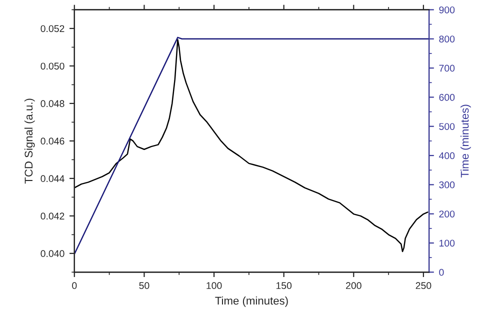  I want to click on y-tick-label: 0.040, so click(52, 254).